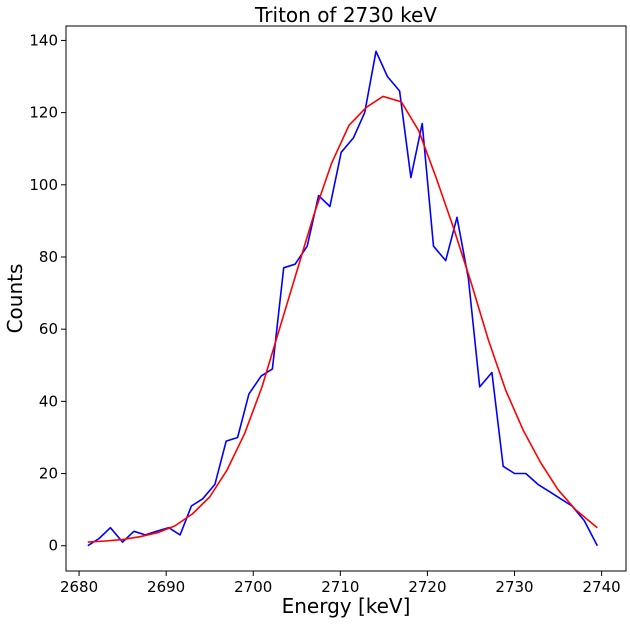 This screenshot has width=630, height=624. I want to click on y-tick-label: 40, so click(48, 401).